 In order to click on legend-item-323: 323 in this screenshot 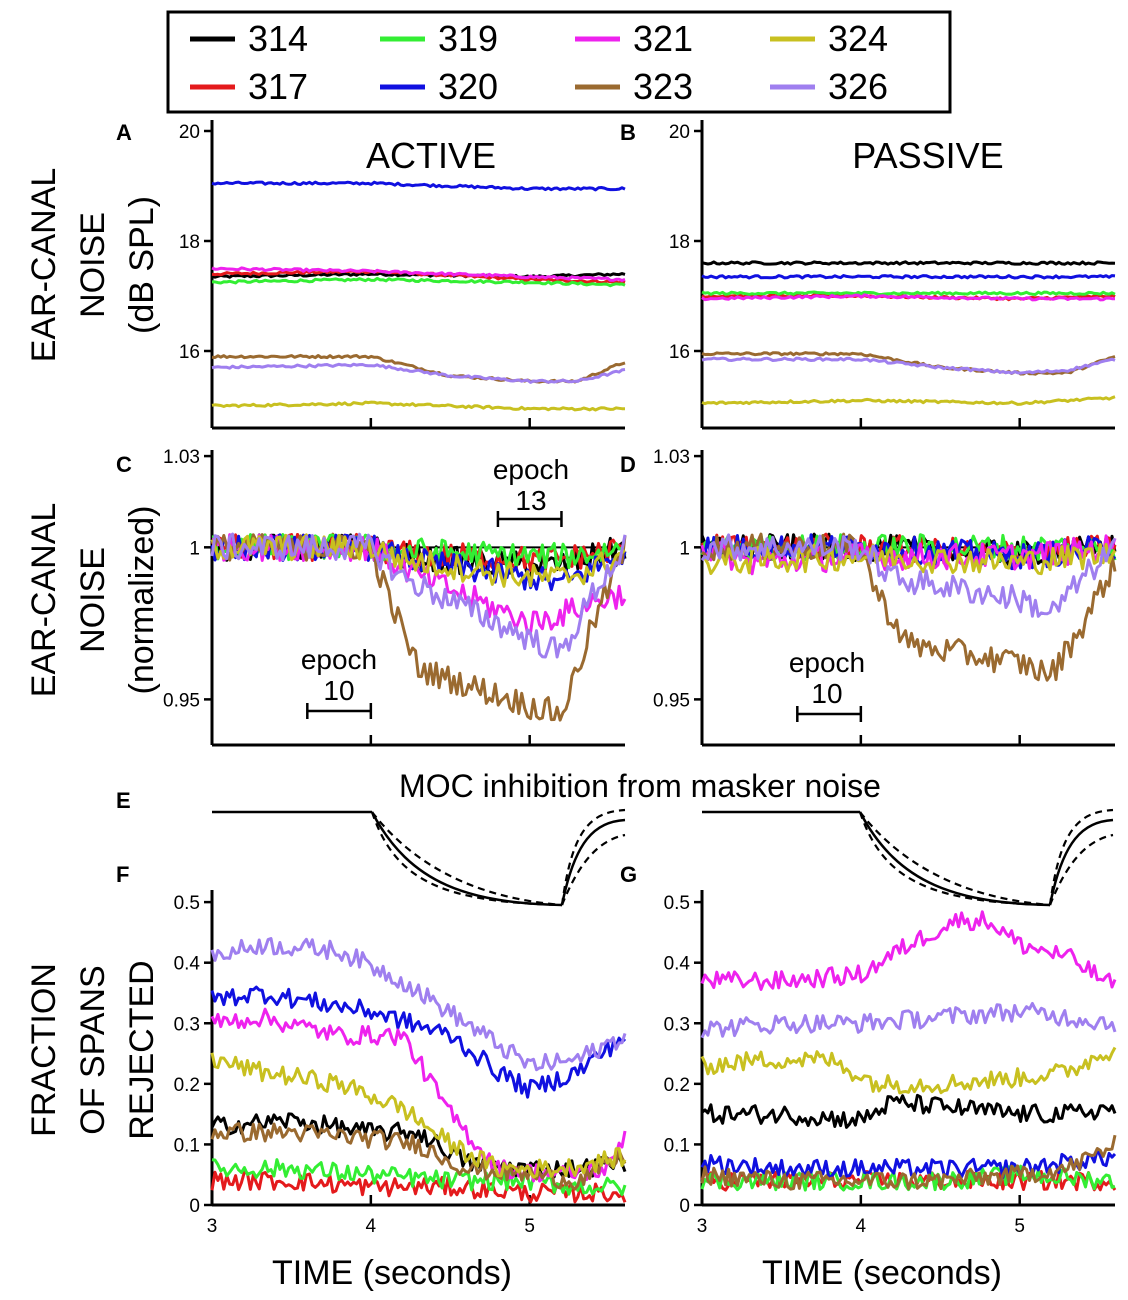, I will do `click(634, 86)`.